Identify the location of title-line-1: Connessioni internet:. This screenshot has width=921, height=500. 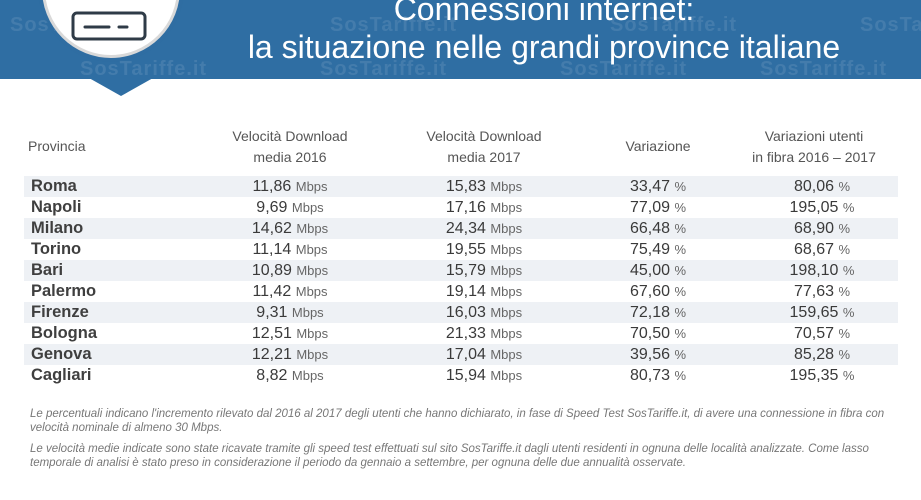
(544, 13).